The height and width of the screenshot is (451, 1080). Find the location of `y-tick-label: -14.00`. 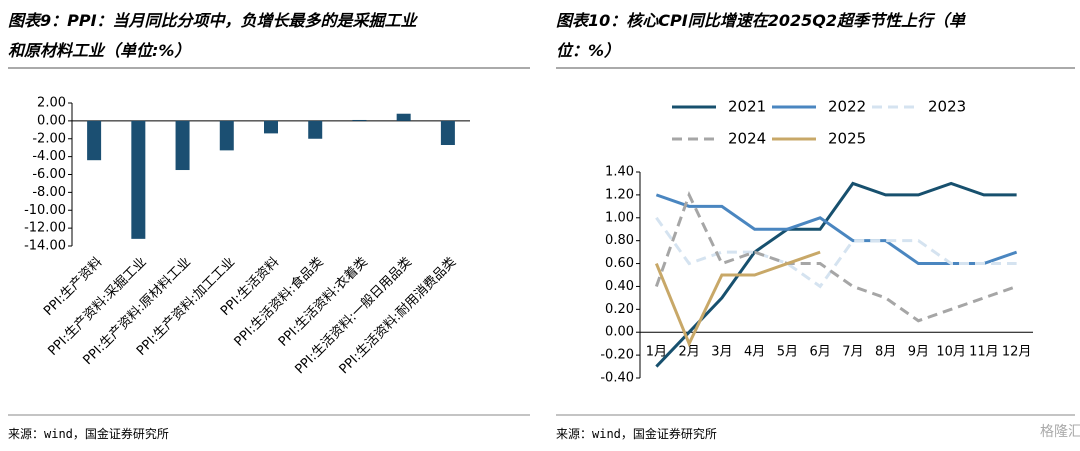

y-tick-label: -14.00 is located at coordinates (45, 246).